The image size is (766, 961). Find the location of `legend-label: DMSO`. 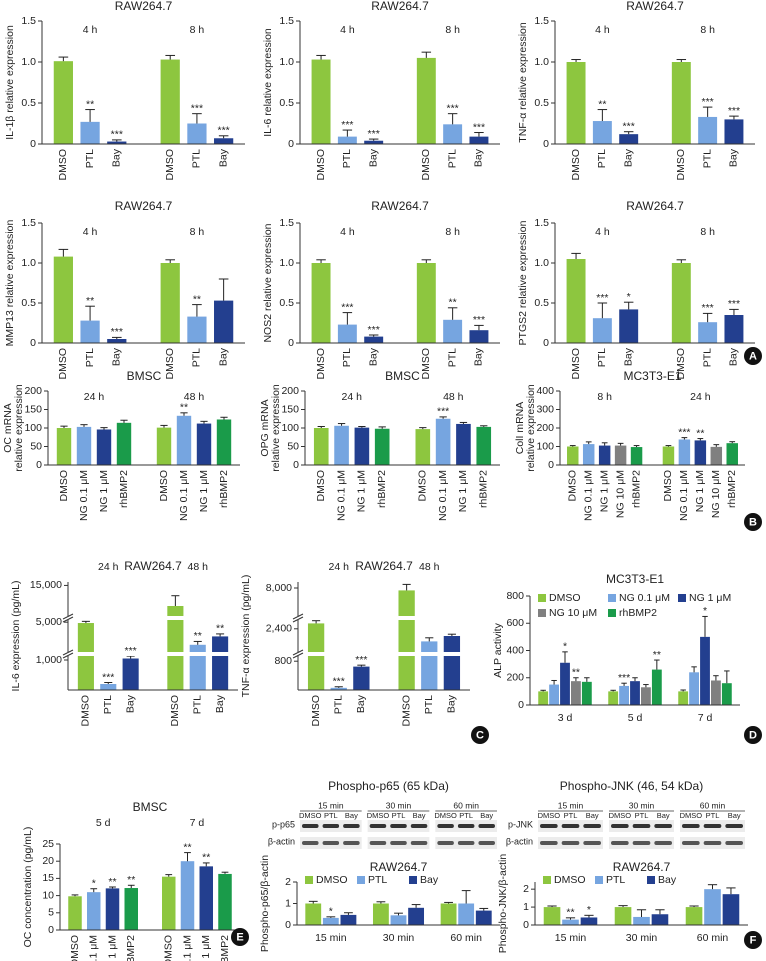

legend-label: DMSO is located at coordinates (332, 880).